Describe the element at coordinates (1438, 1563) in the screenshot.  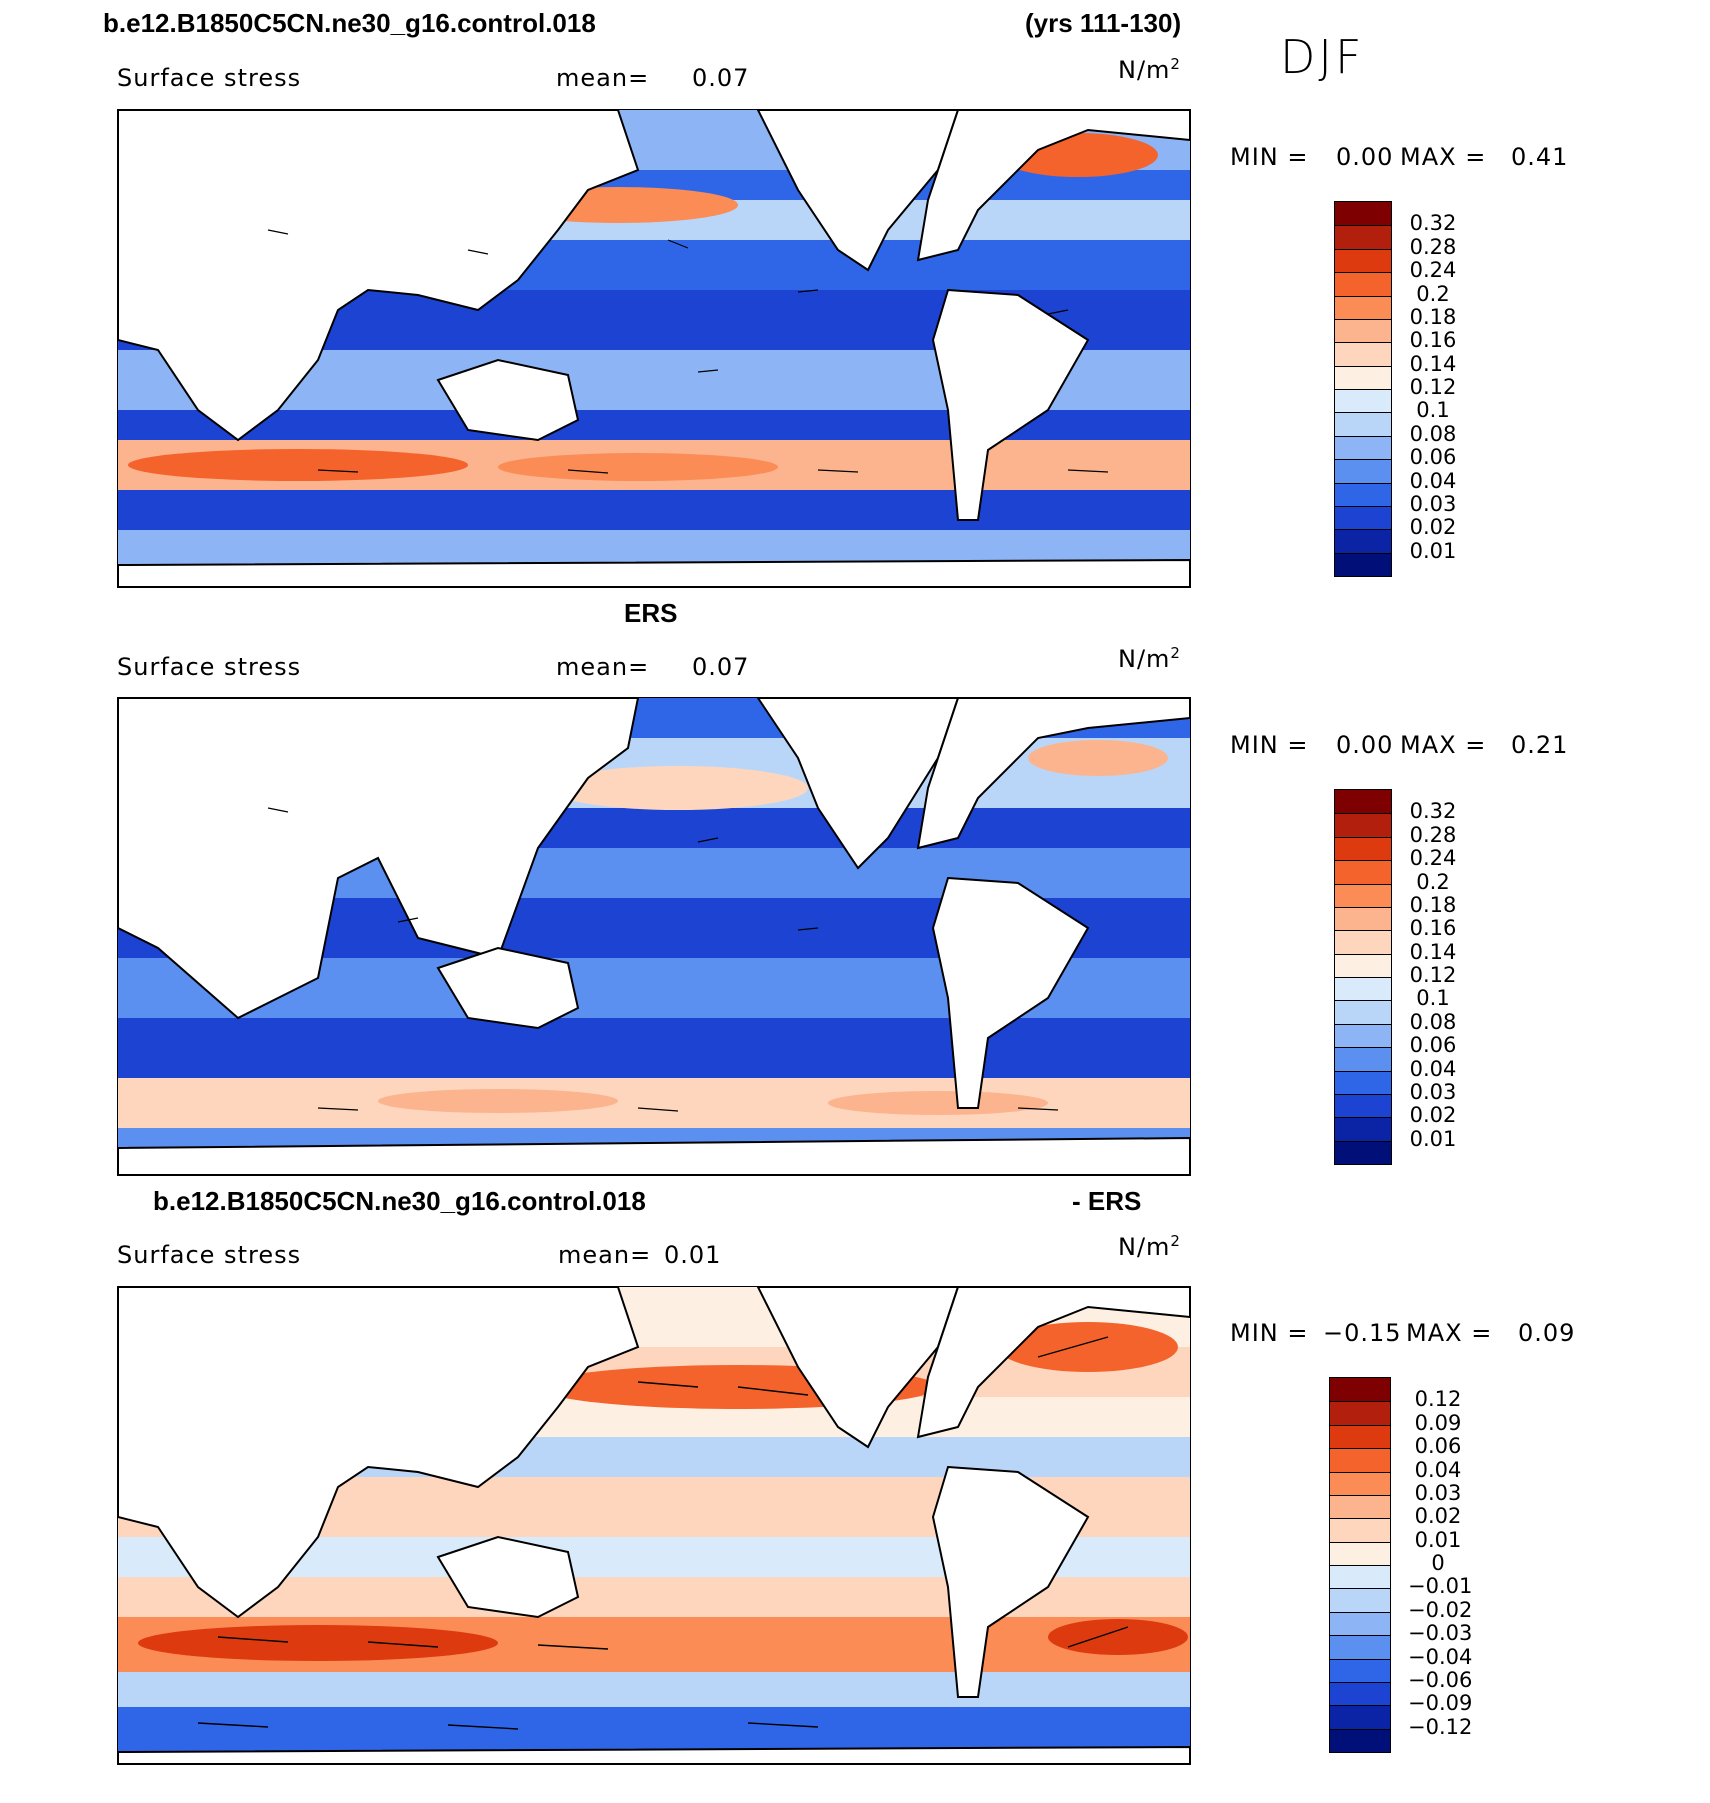
I see `colorbar-tick-label: 0` at that location.